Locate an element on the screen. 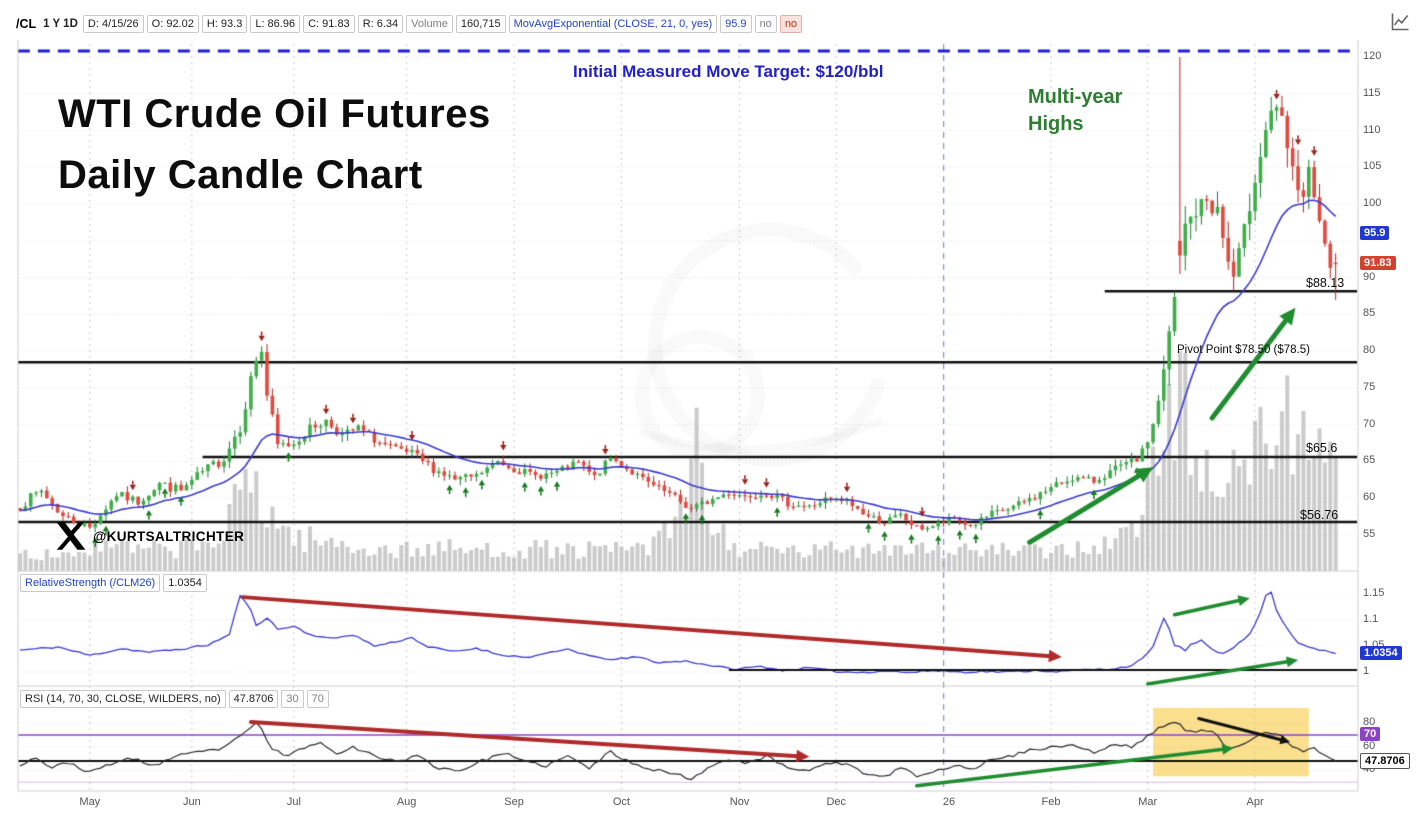 The image size is (1426, 828). relative-strength-panel is located at coordinates (688, 628).